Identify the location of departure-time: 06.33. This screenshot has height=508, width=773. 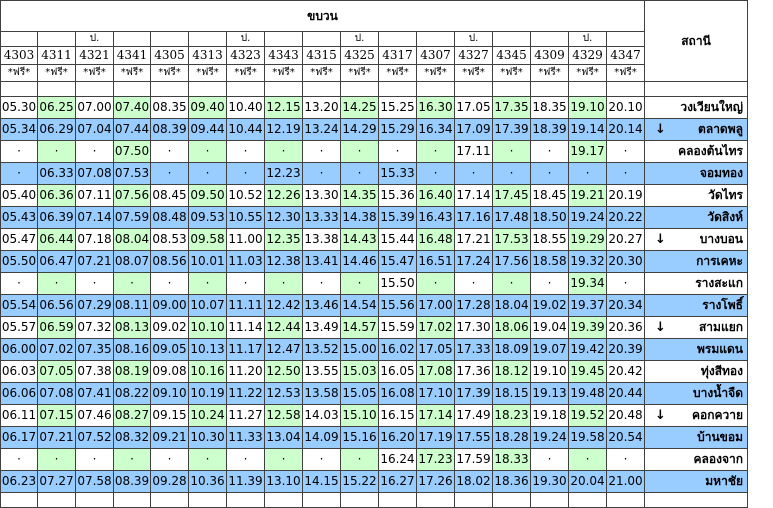
(56, 173).